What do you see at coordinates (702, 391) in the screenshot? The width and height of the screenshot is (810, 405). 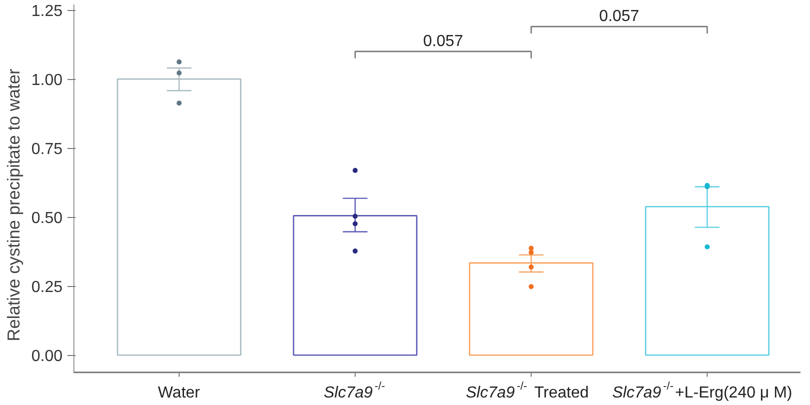 I see `x-tick-label: Slc7a9-/-+L-Erg(240 μ M)` at bounding box center [702, 391].